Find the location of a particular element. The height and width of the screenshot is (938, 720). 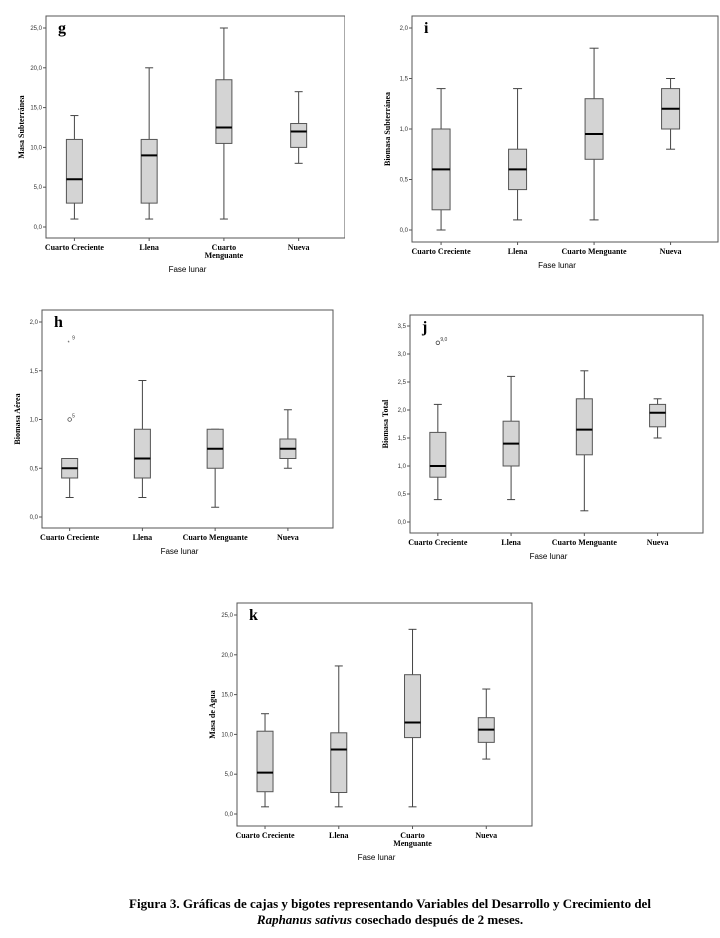

outlier-star: * is located at coordinates (69, 344).